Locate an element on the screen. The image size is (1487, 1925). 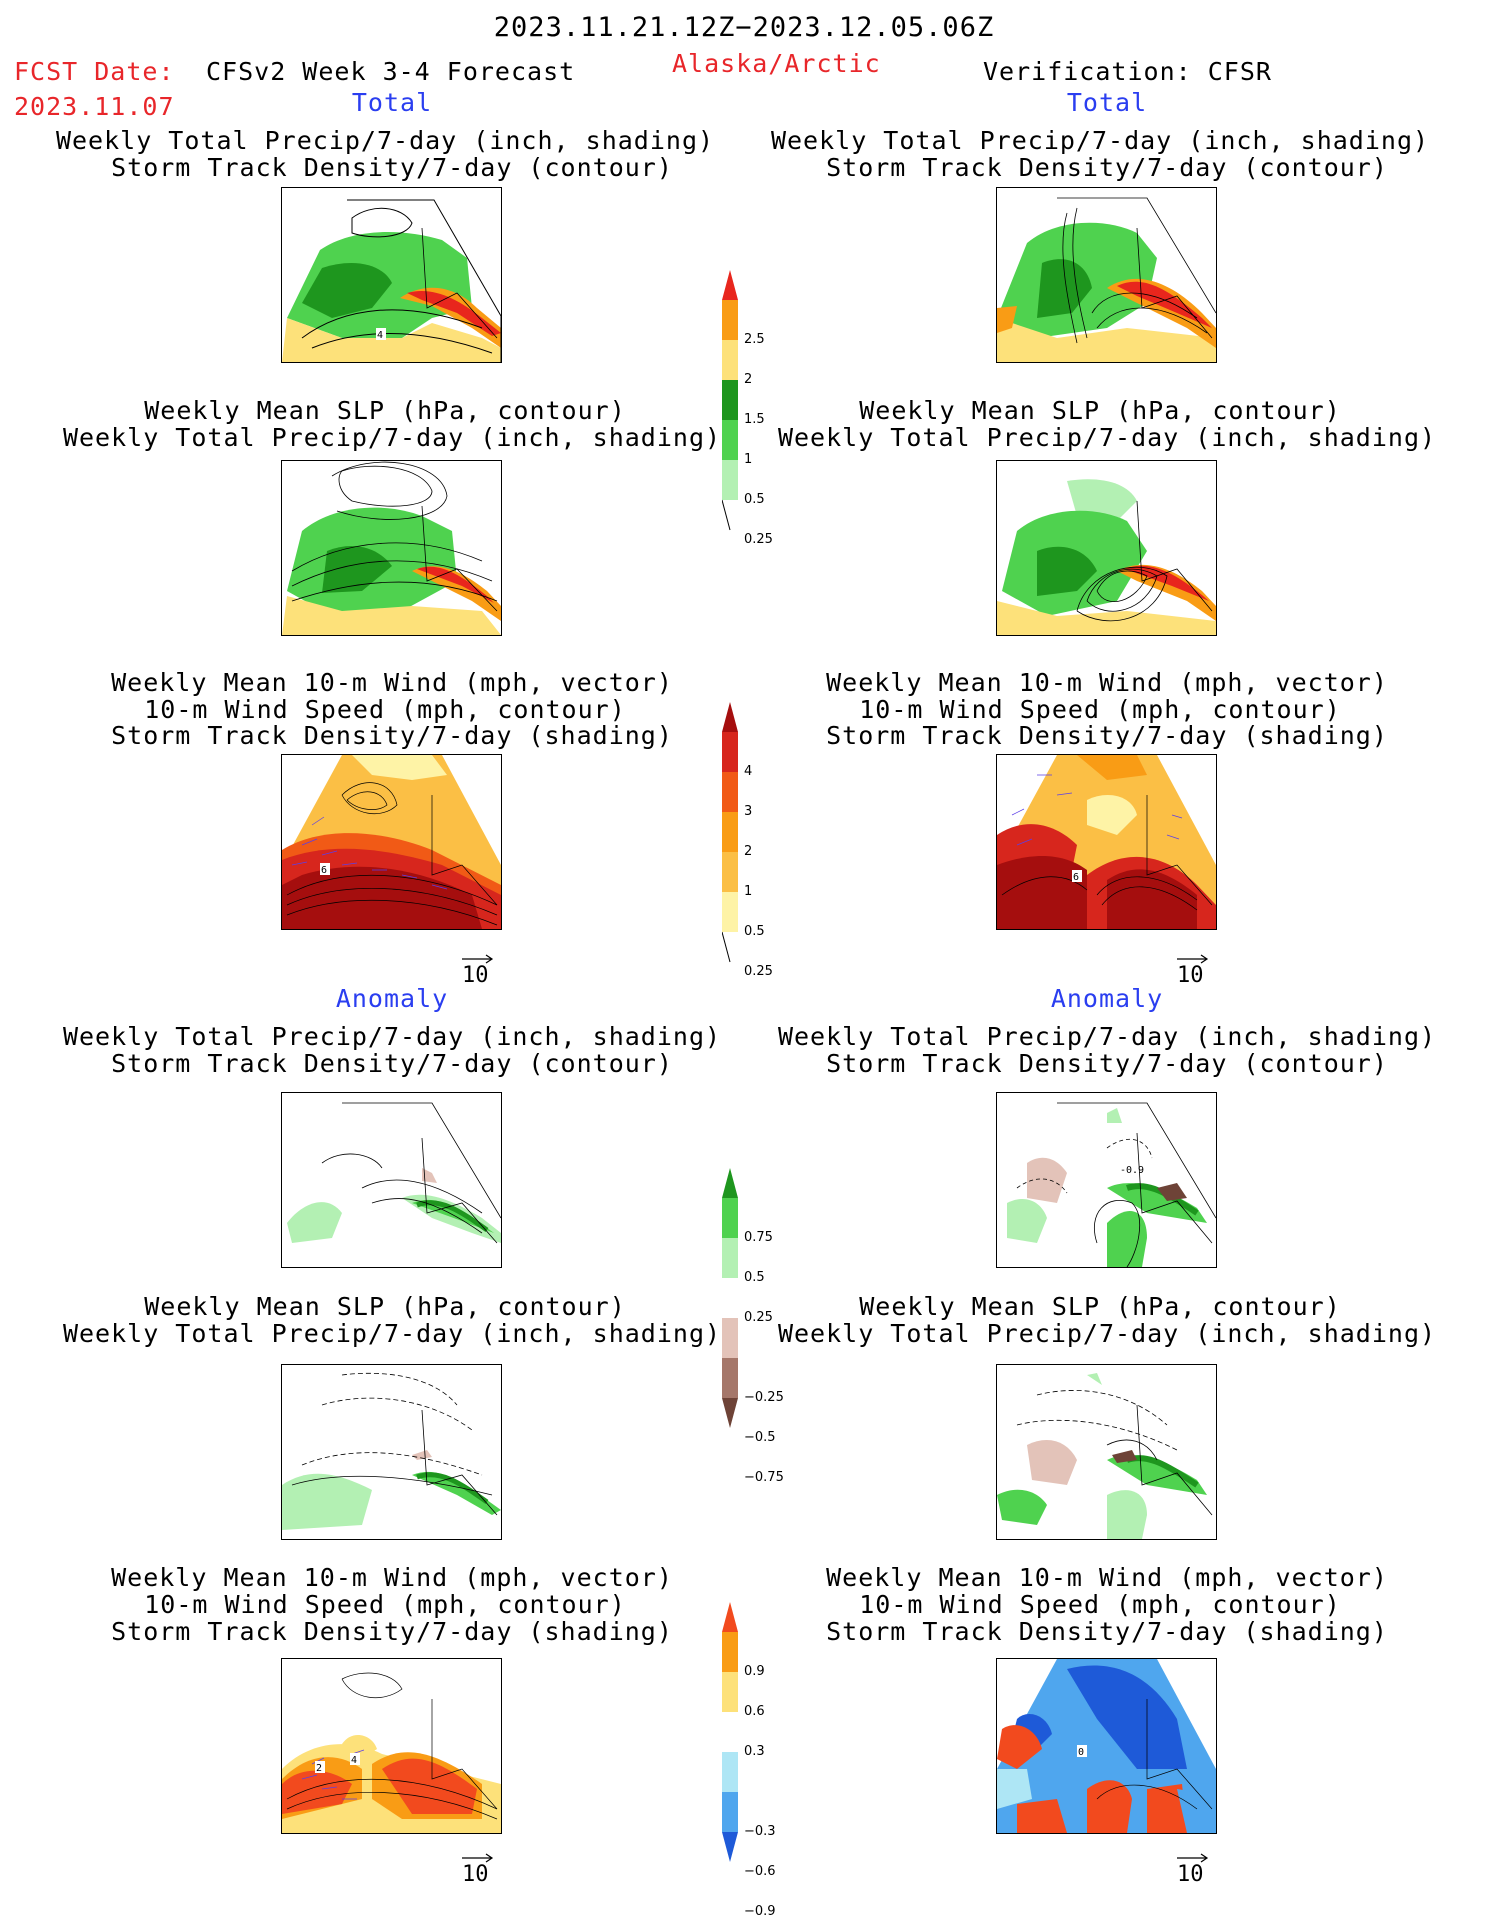
colorbar-storm-anomaly: 0.9 0.6 0.3 −0.3 −0.6 −0.9 is located at coordinates (762, 1760).